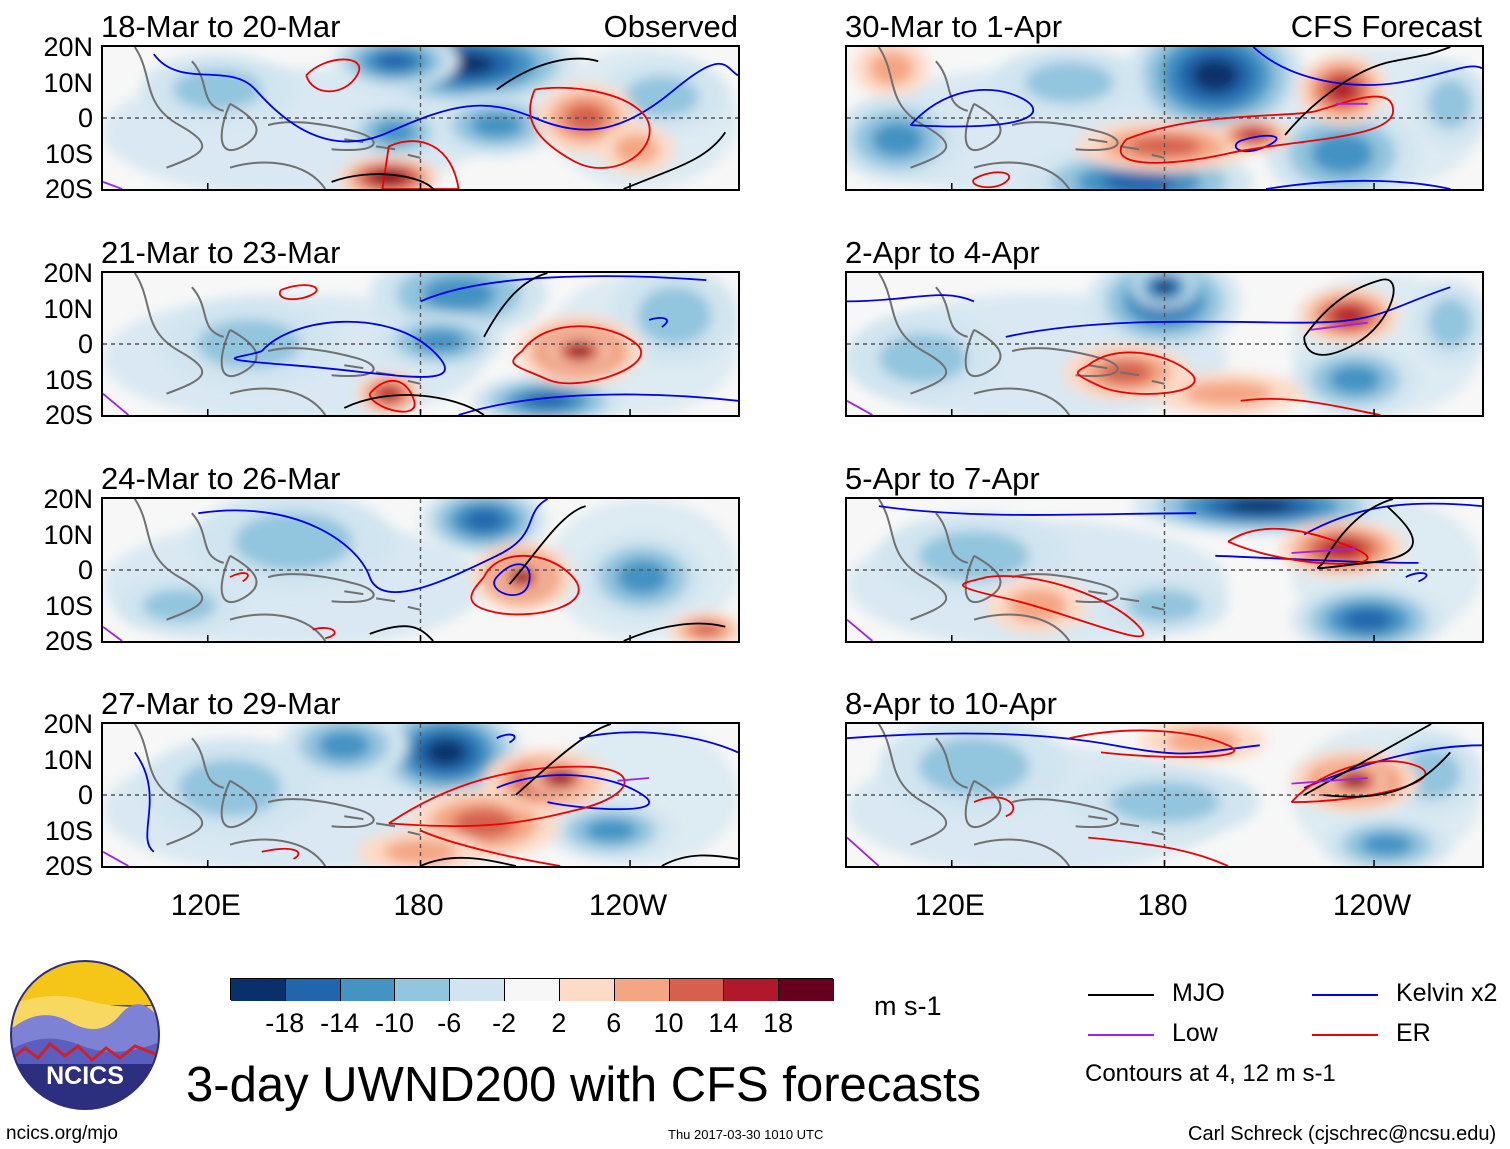 The height and width of the screenshot is (1149, 1510). Describe the element at coordinates (1342, 1134) in the screenshot. I see `author-credit: Carl Schreck (cjschrec@ncsu.edu)` at that location.